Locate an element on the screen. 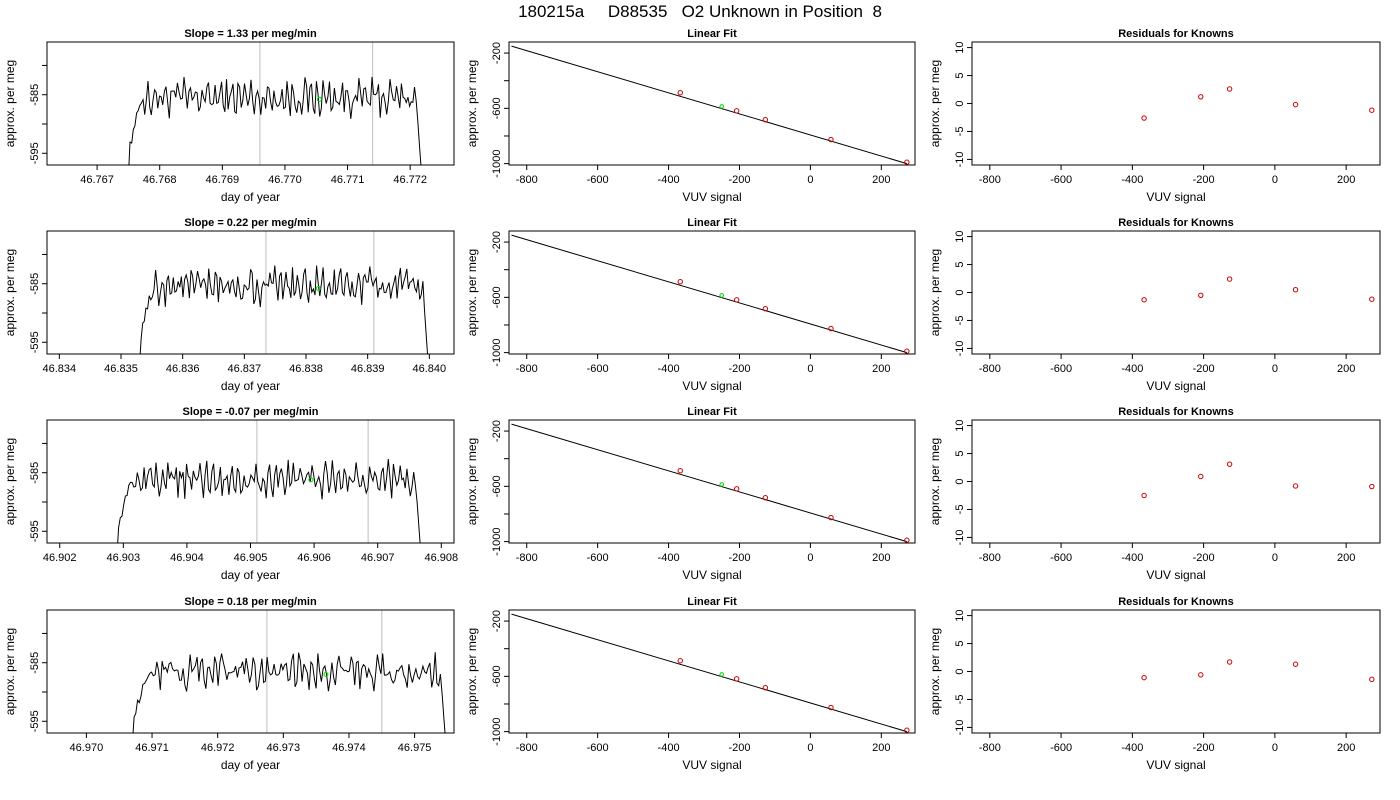 The height and width of the screenshot is (800, 1400). y-tick-label: -10 is located at coordinates (960, 537).